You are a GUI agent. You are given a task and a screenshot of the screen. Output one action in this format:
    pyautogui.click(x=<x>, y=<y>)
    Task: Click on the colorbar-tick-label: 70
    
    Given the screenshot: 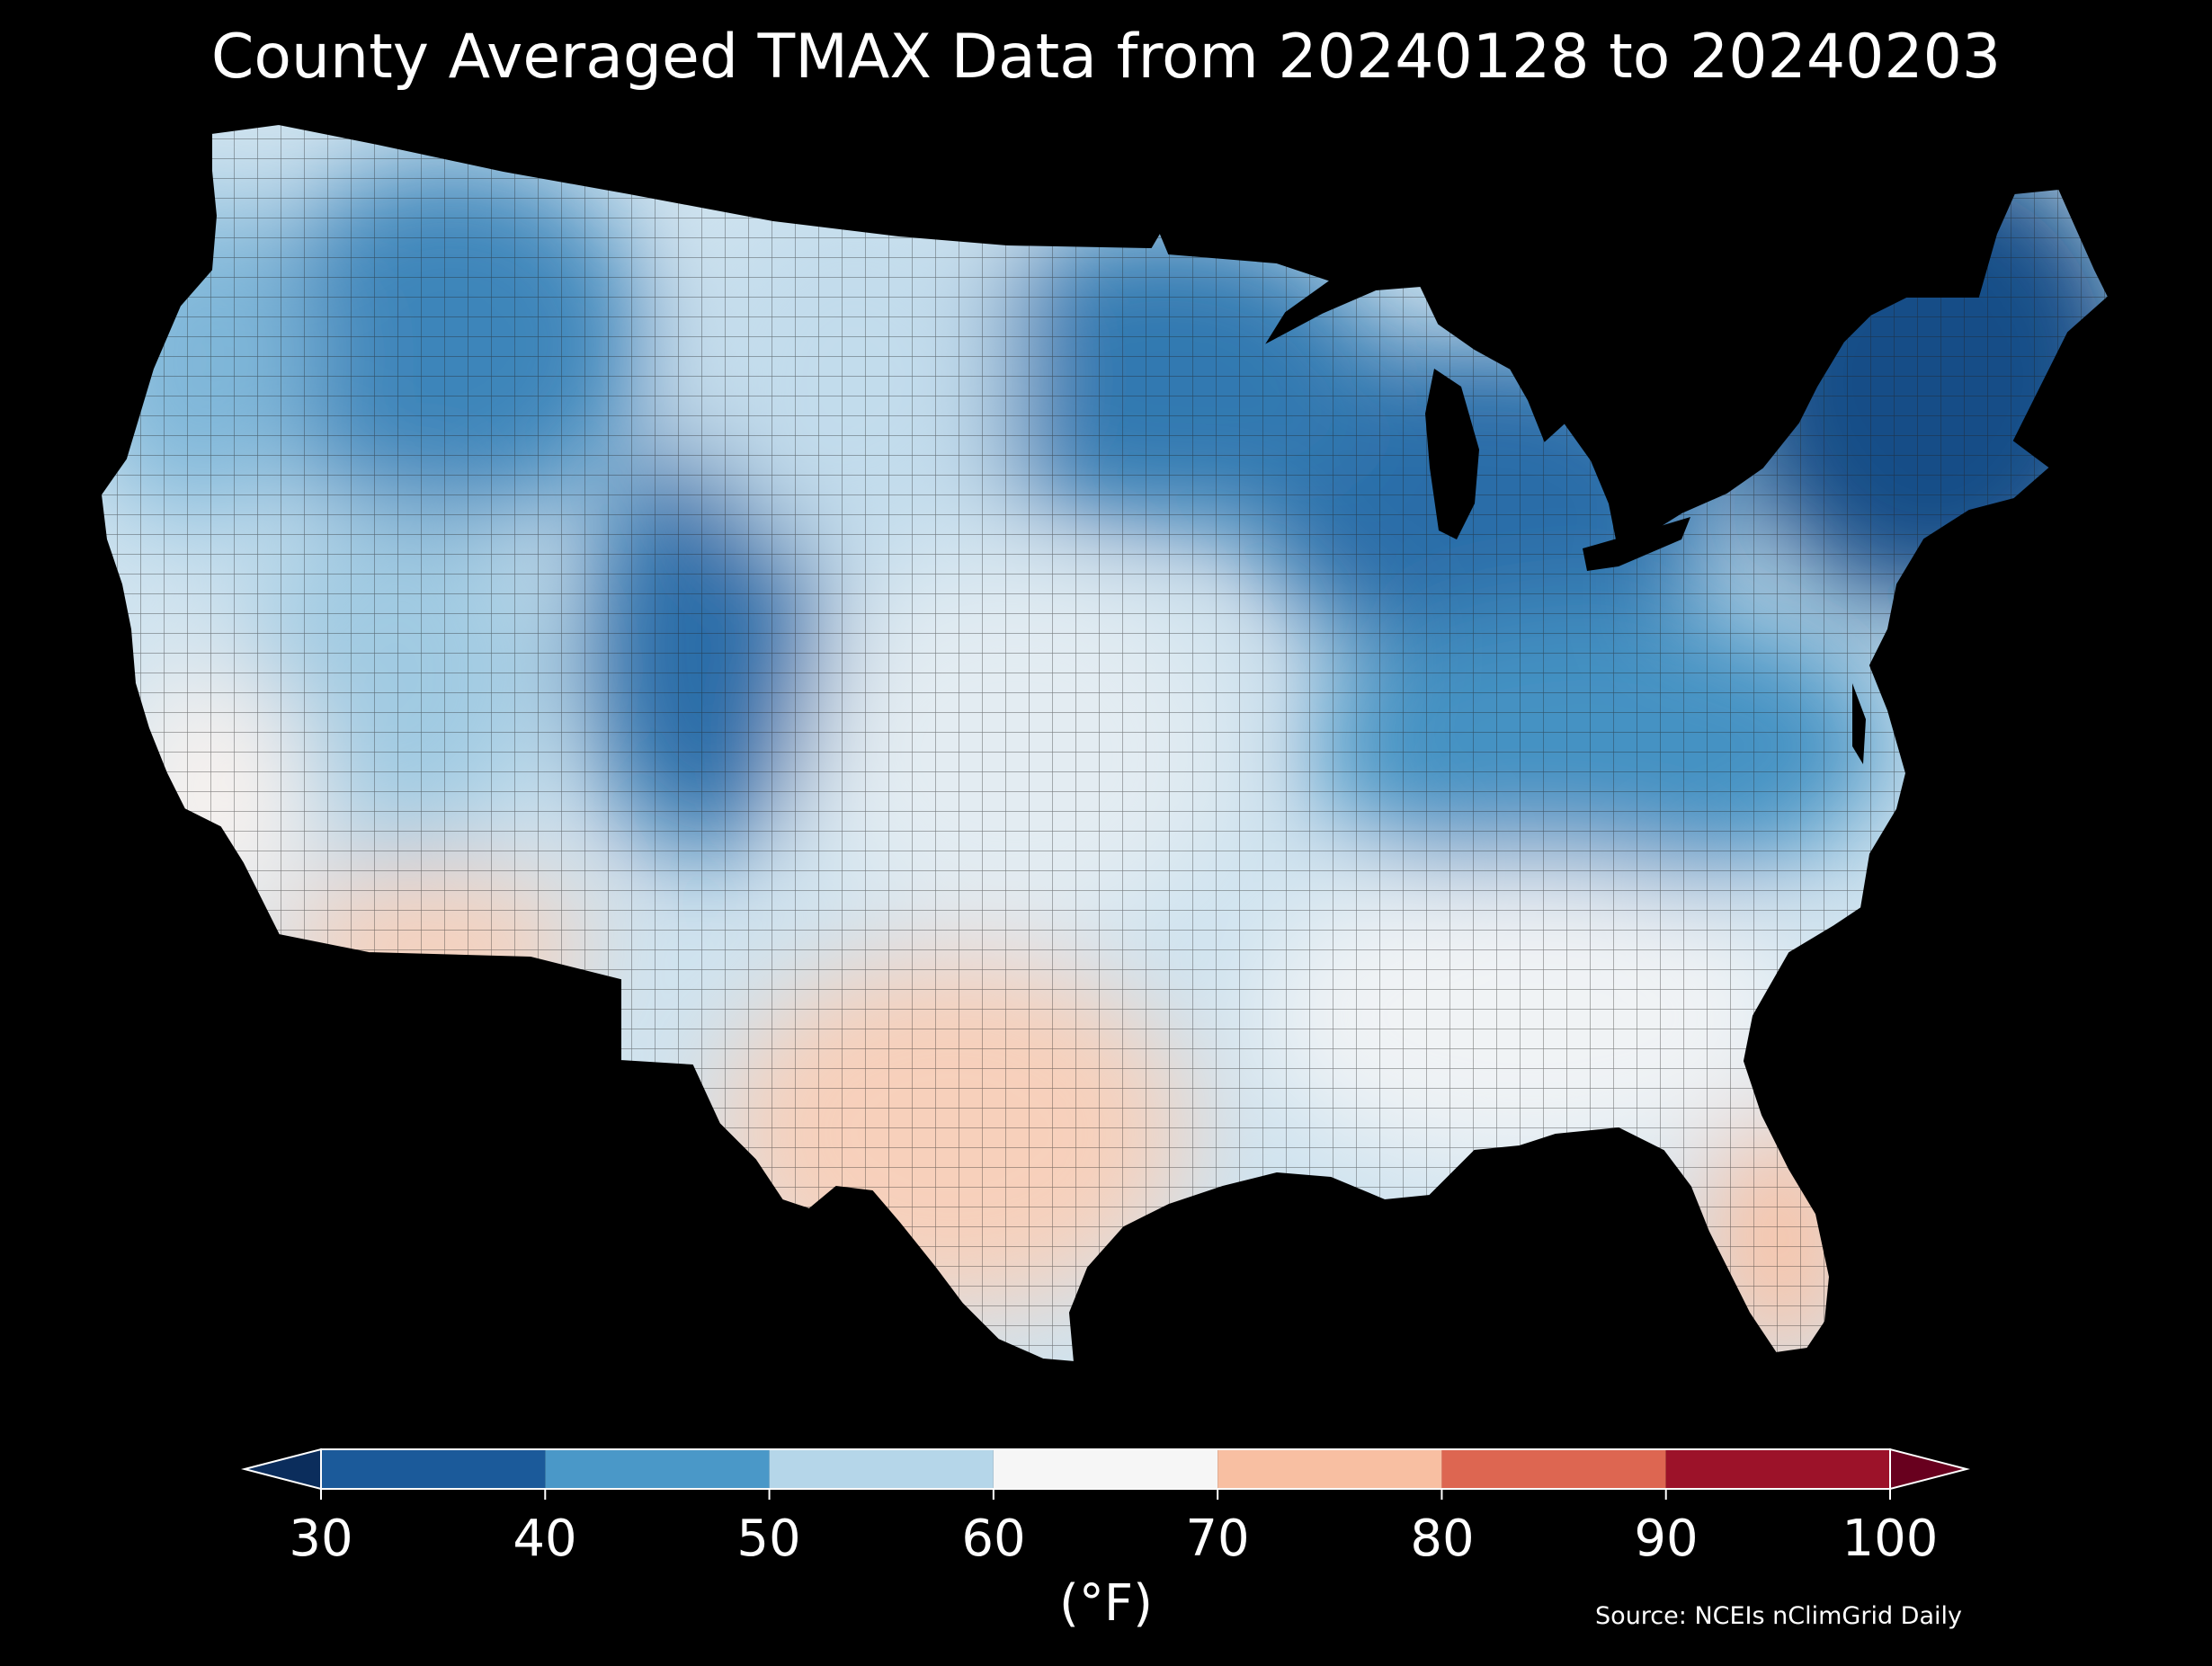 What is the action you would take?
    pyautogui.click(x=1217, y=1539)
    